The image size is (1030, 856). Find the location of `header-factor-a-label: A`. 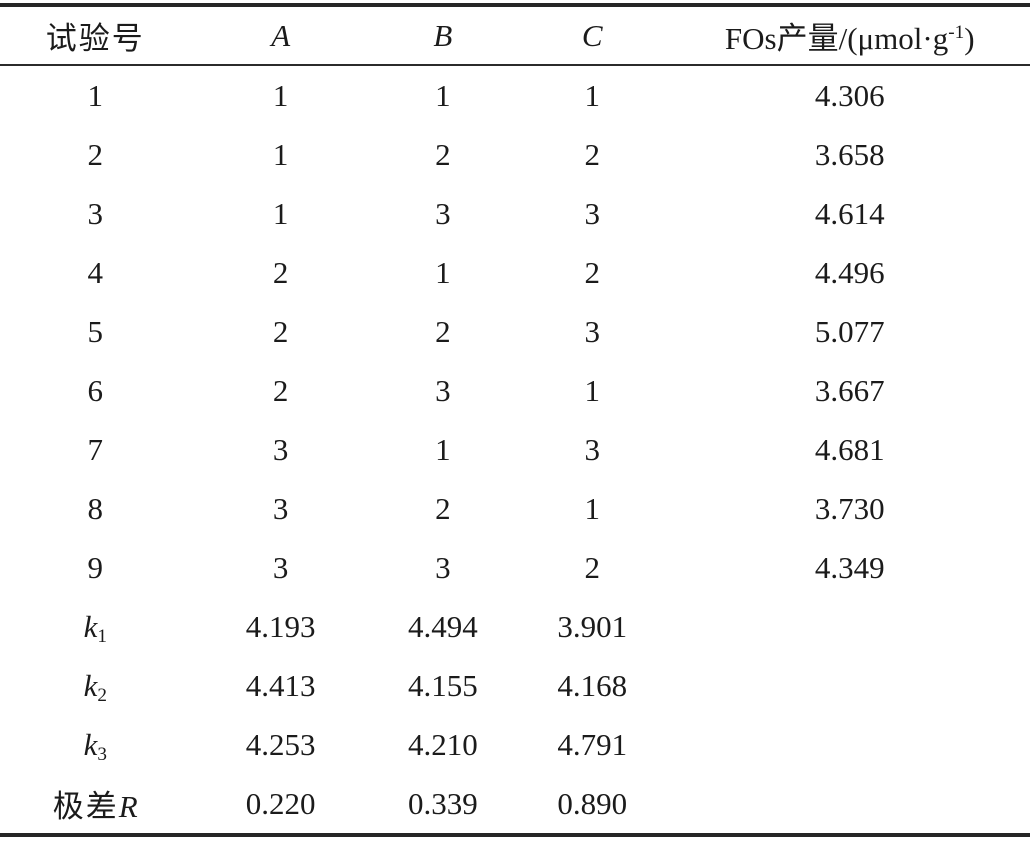

header-factor-a-label: A is located at coordinates (281, 35).